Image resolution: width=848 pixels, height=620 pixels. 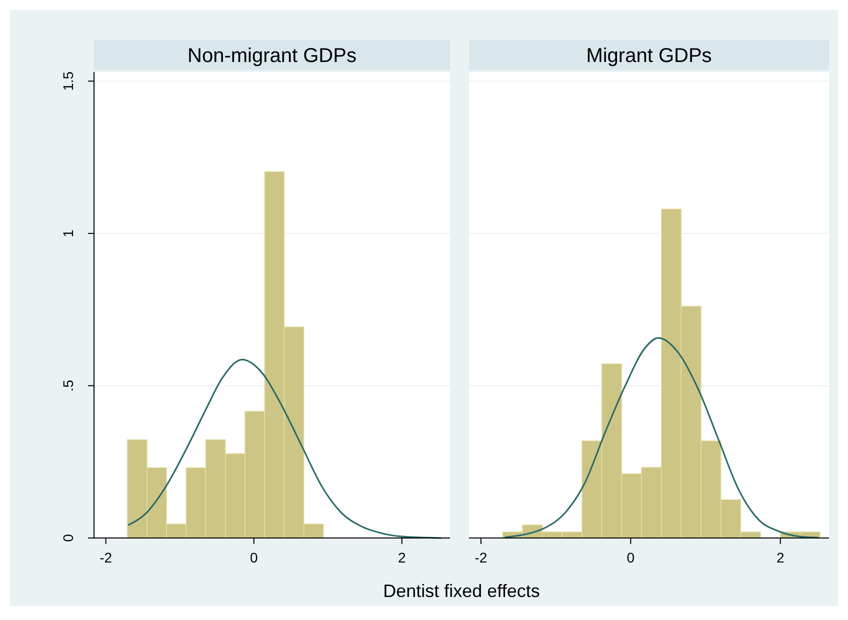 I want to click on chart-title: Migrant GDPs, so click(x=649, y=56).